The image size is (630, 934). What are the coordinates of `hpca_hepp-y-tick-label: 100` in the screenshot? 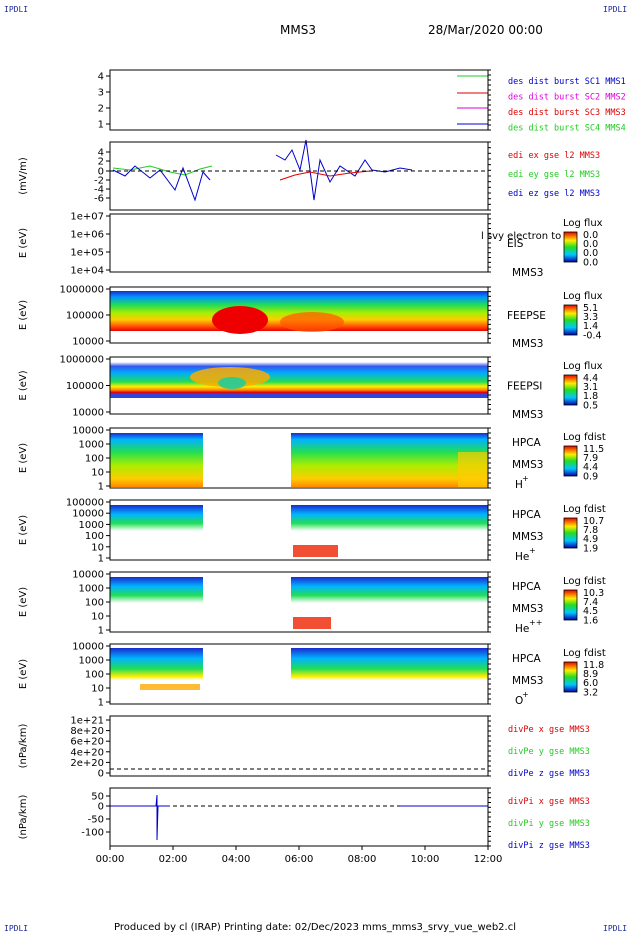 It's located at (94, 603).